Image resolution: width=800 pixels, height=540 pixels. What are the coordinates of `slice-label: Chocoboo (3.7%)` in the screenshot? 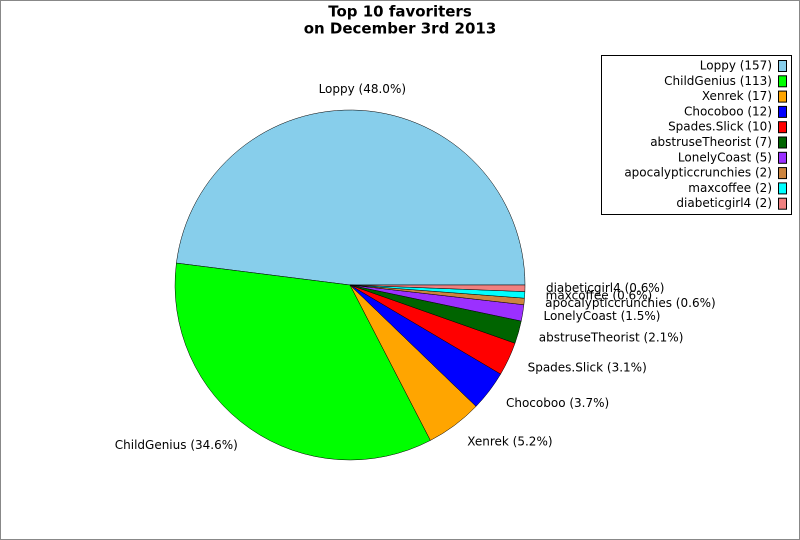 It's located at (557, 403).